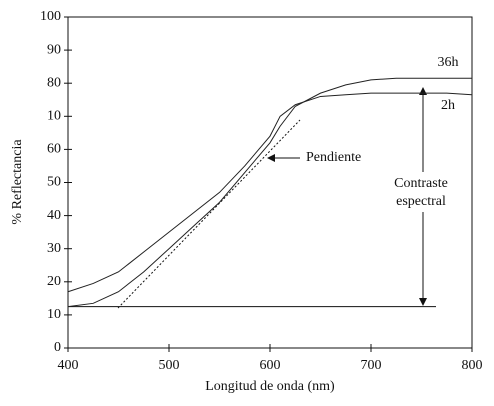  I want to click on legend-label: 36h, so click(448, 62).